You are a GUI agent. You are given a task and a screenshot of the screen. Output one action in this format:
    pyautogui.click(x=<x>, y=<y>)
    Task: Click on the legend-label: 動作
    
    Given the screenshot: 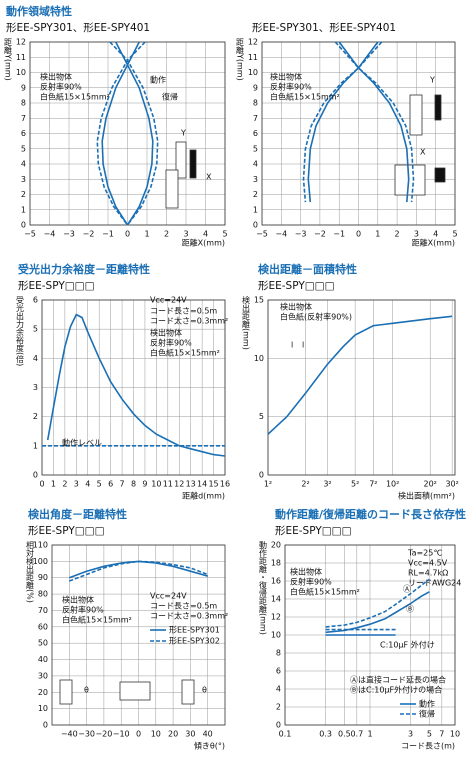 What is the action you would take?
    pyautogui.click(x=427, y=704)
    